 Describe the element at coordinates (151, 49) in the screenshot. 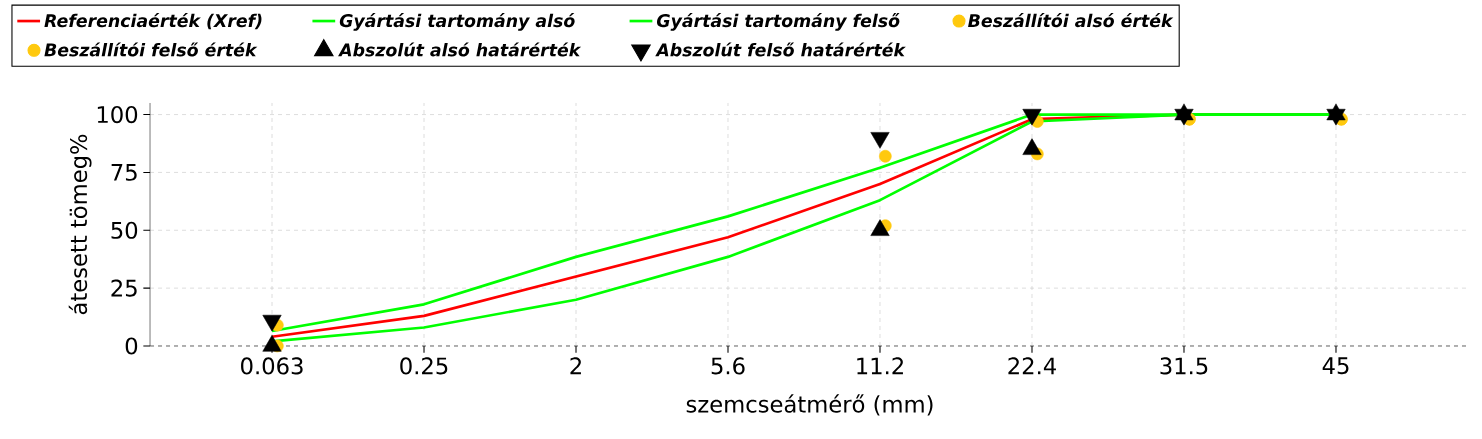

I see `legend-label: Beszállítói felső érték` at that location.